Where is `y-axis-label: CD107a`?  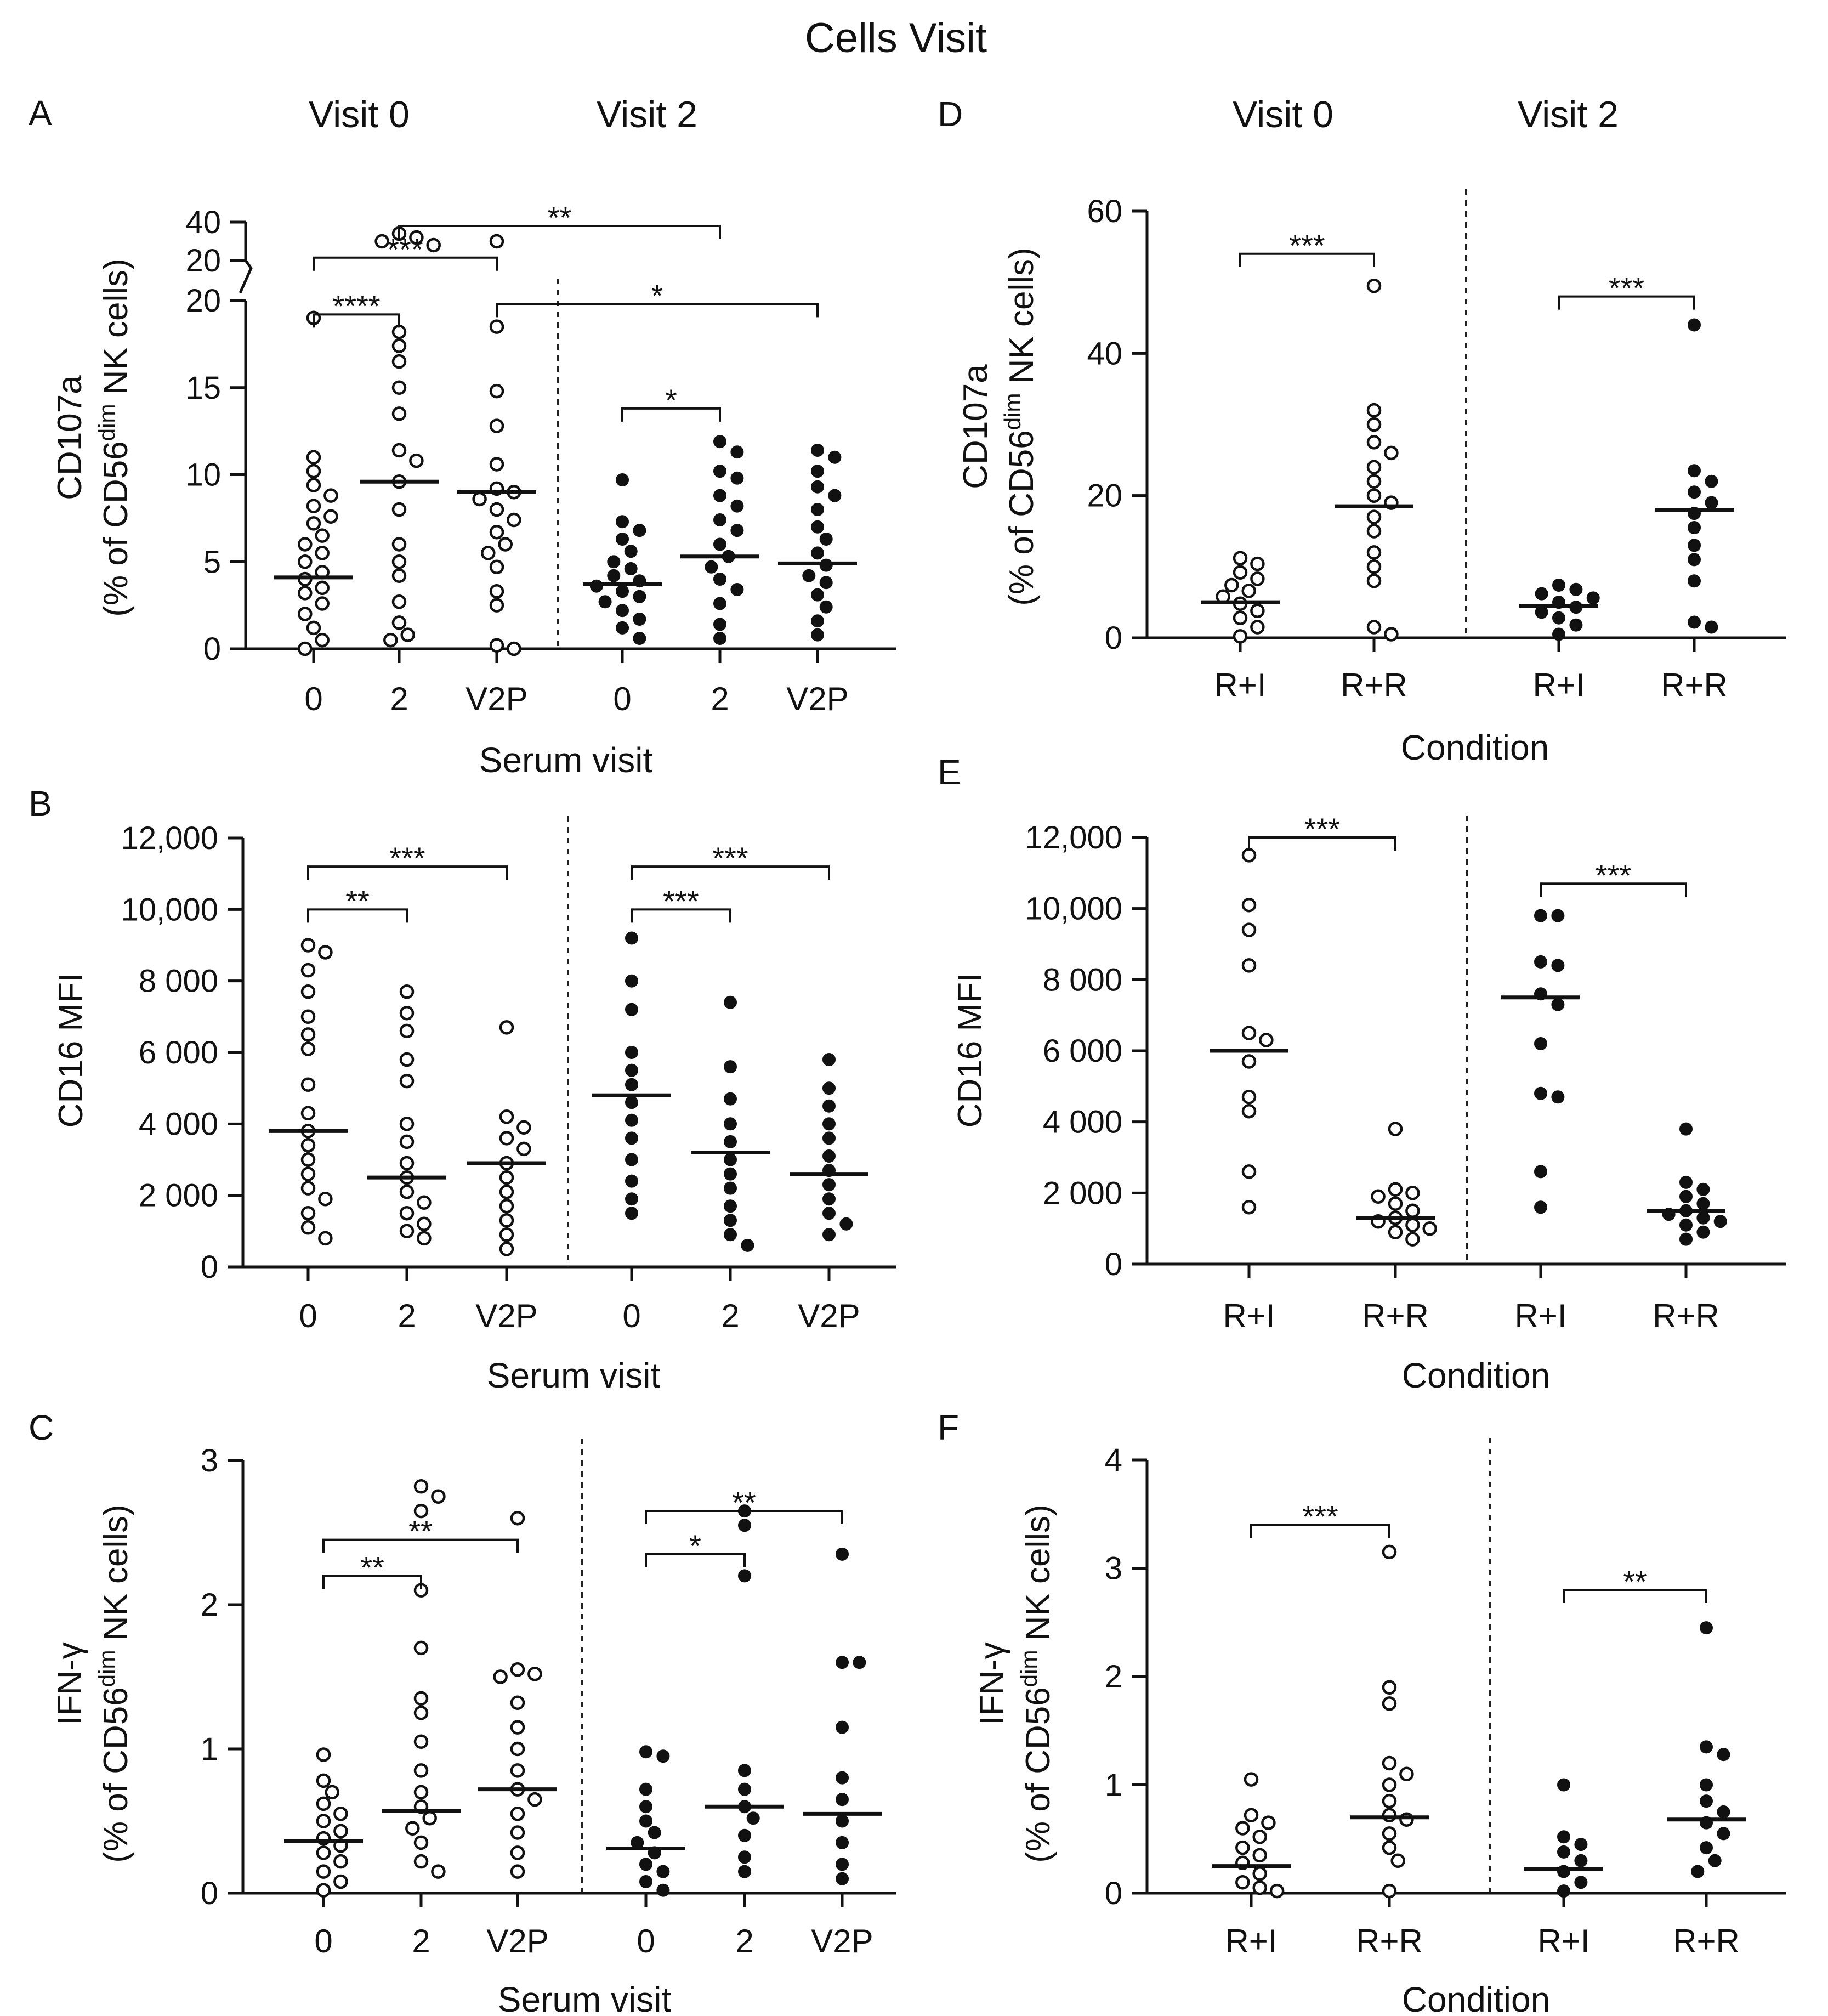
y-axis-label: CD107a is located at coordinates (70, 437).